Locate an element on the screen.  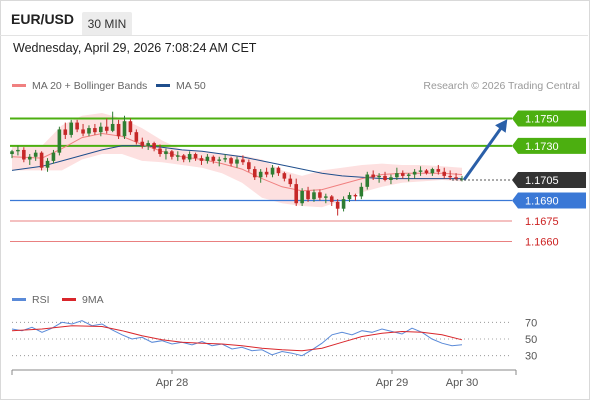
rsi-ma-label: 9MA is located at coordinates (93, 300).